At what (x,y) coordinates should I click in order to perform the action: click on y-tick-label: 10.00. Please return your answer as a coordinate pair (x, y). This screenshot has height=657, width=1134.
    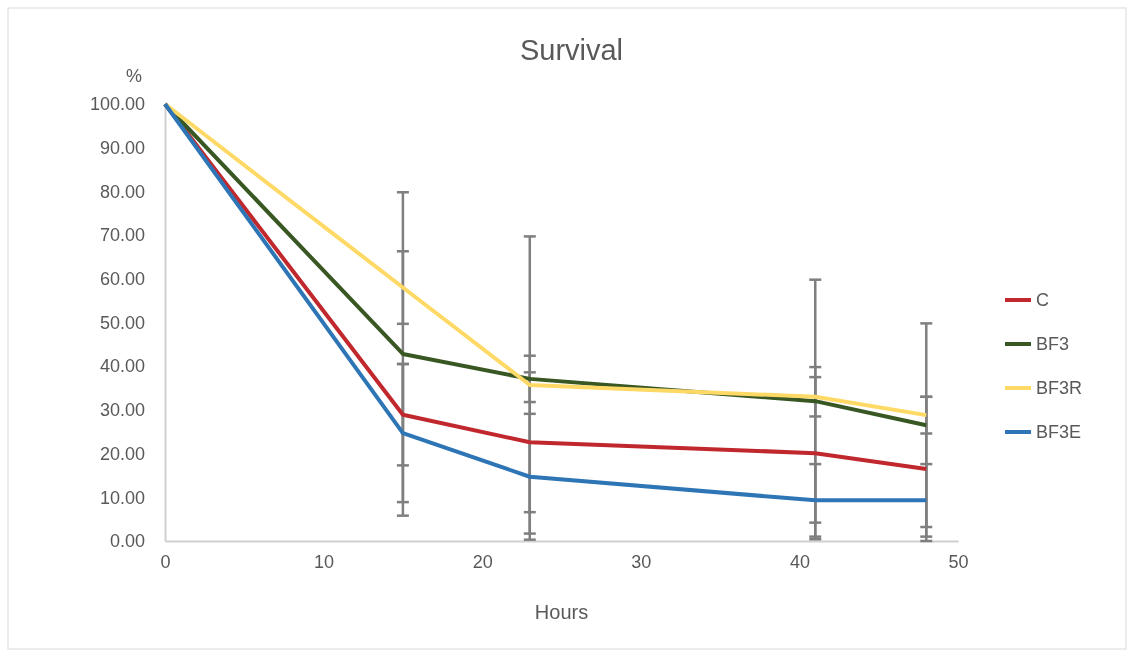
    Looking at the image, I should click on (122, 497).